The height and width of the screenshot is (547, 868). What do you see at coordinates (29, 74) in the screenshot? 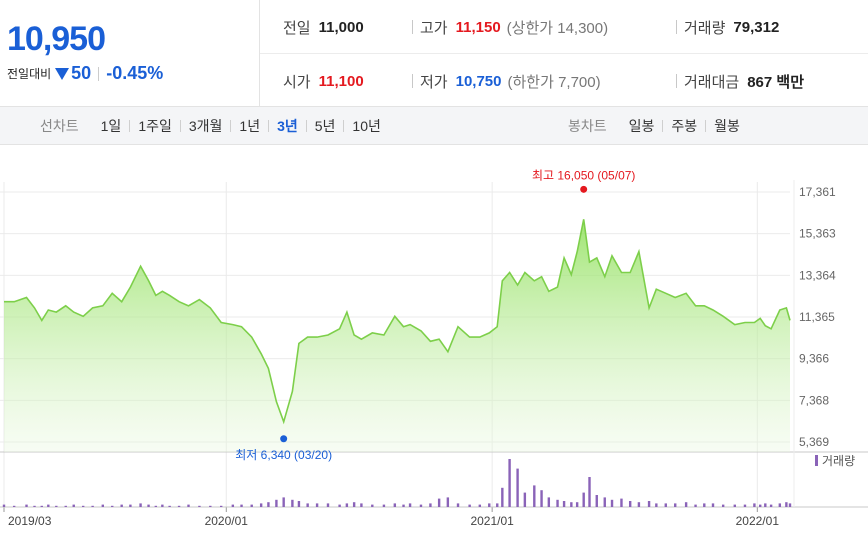
I see `change-label: 전일대비` at bounding box center [29, 74].